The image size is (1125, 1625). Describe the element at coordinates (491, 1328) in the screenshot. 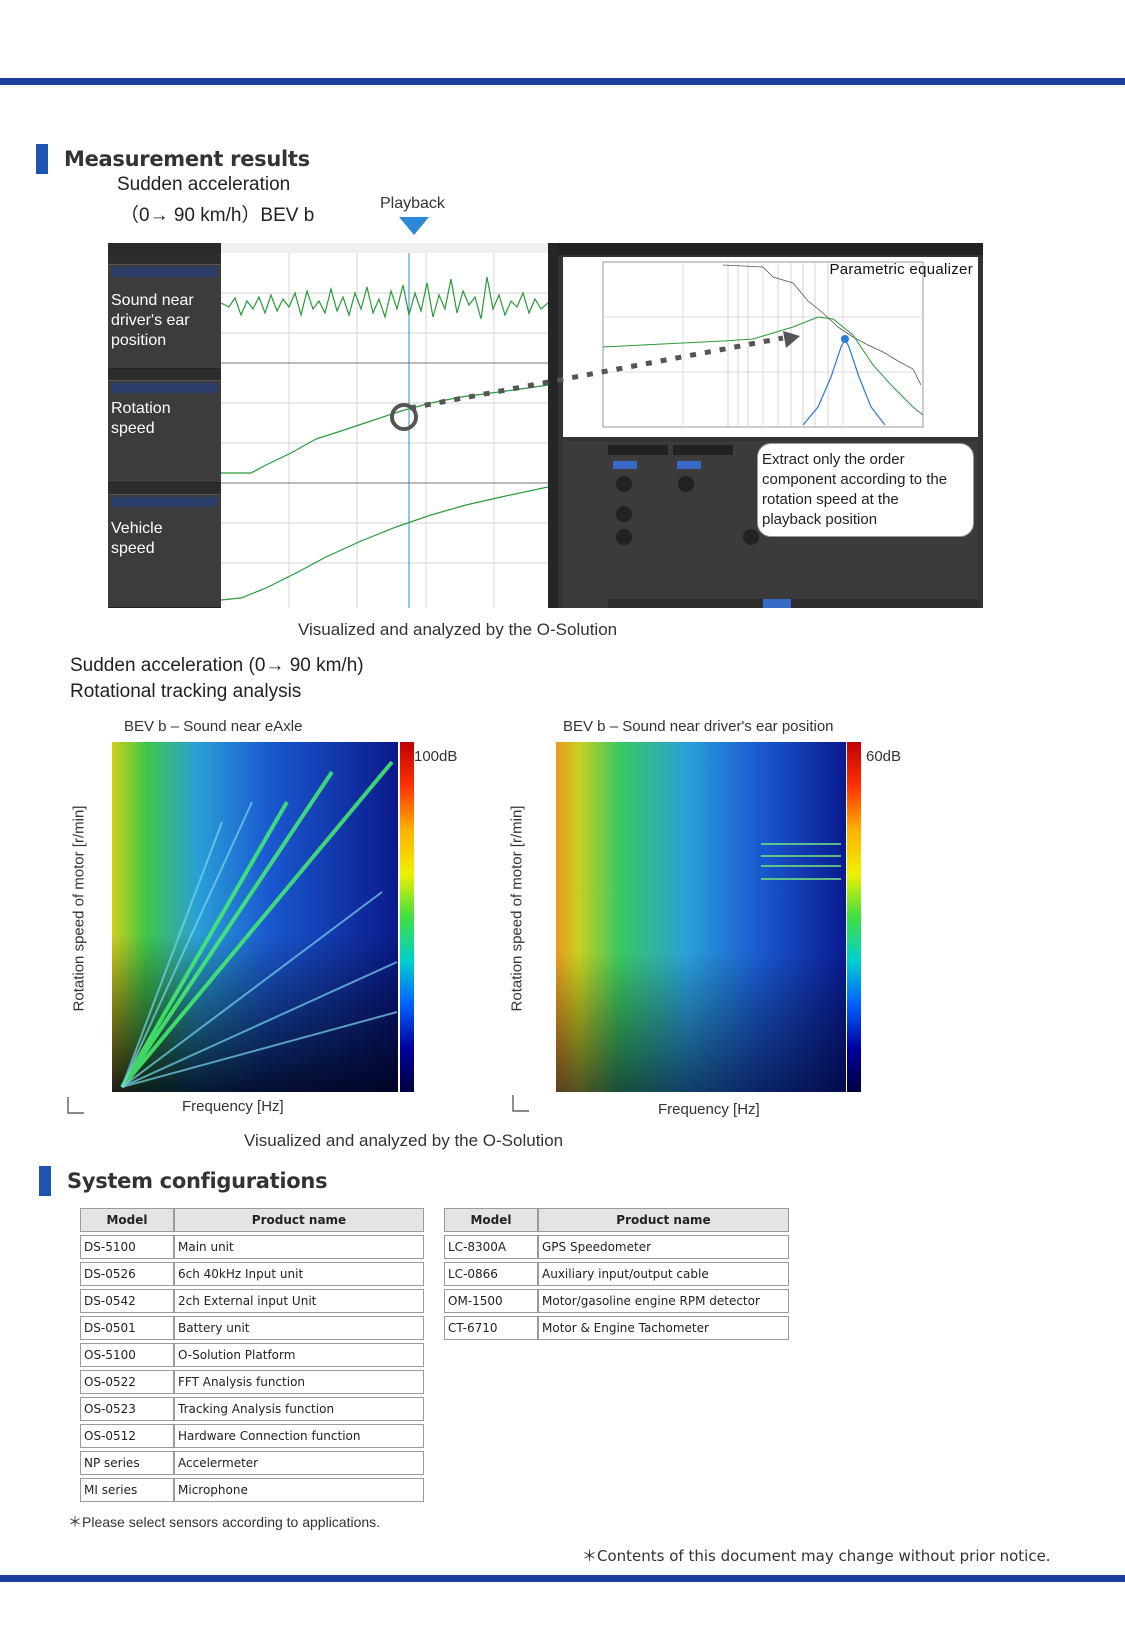

I see `model-cell: CT-6710` at that location.